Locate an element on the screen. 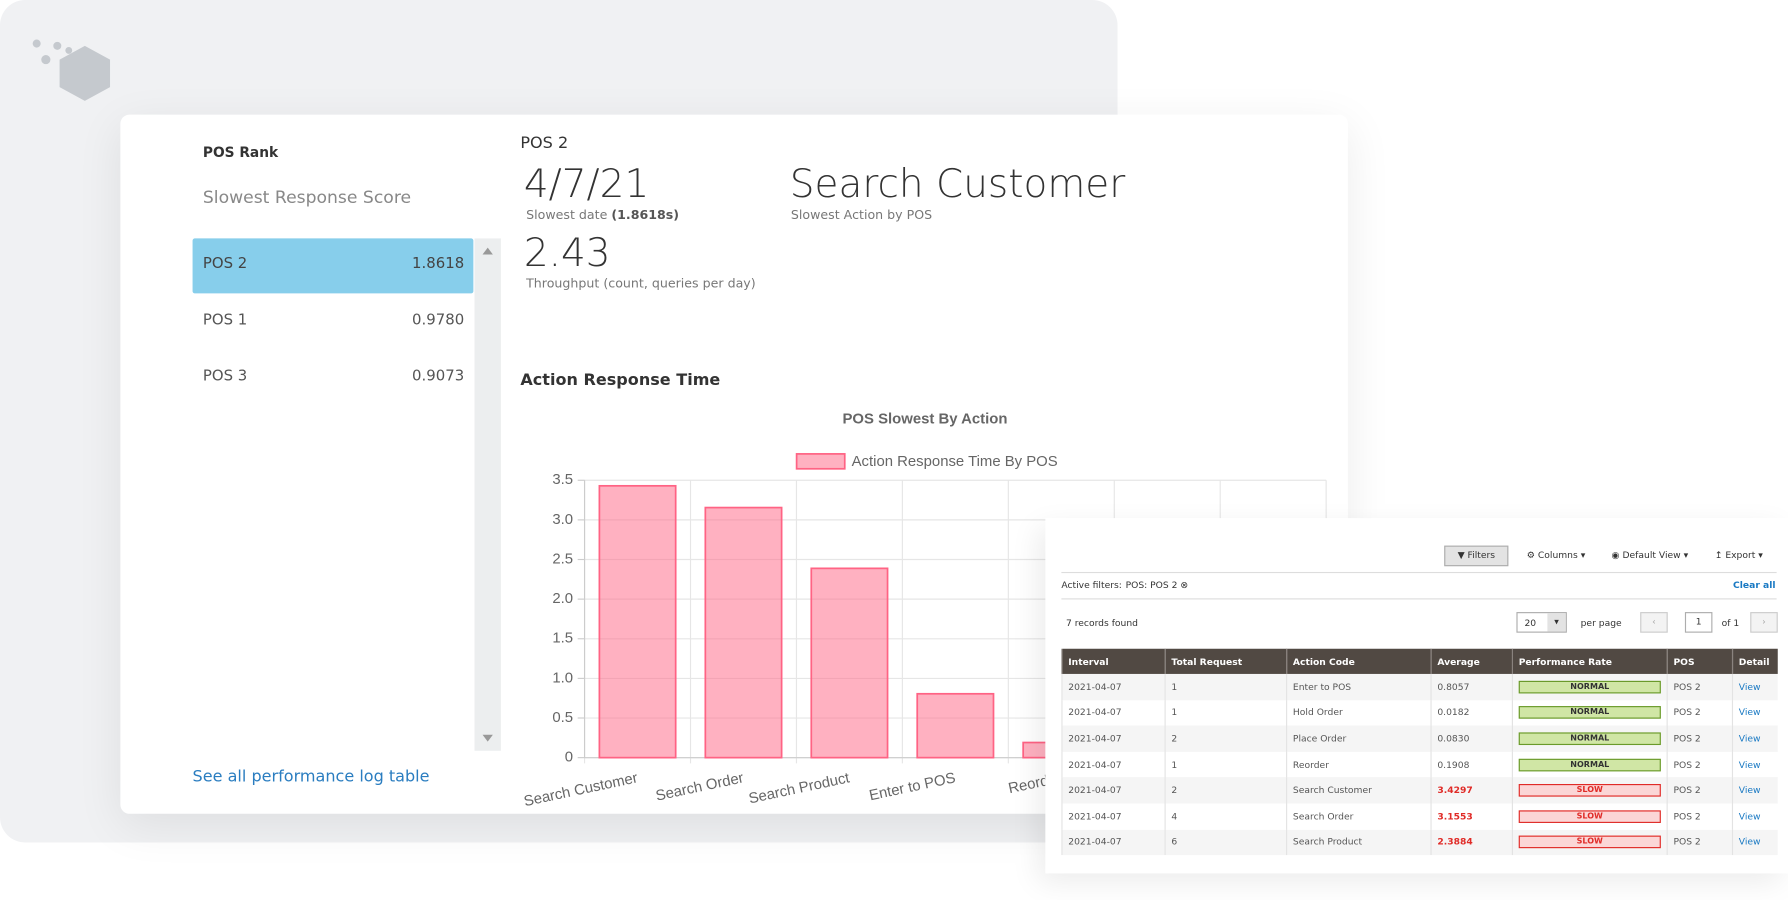  column-header: Performance Rate is located at coordinates (1589, 661).